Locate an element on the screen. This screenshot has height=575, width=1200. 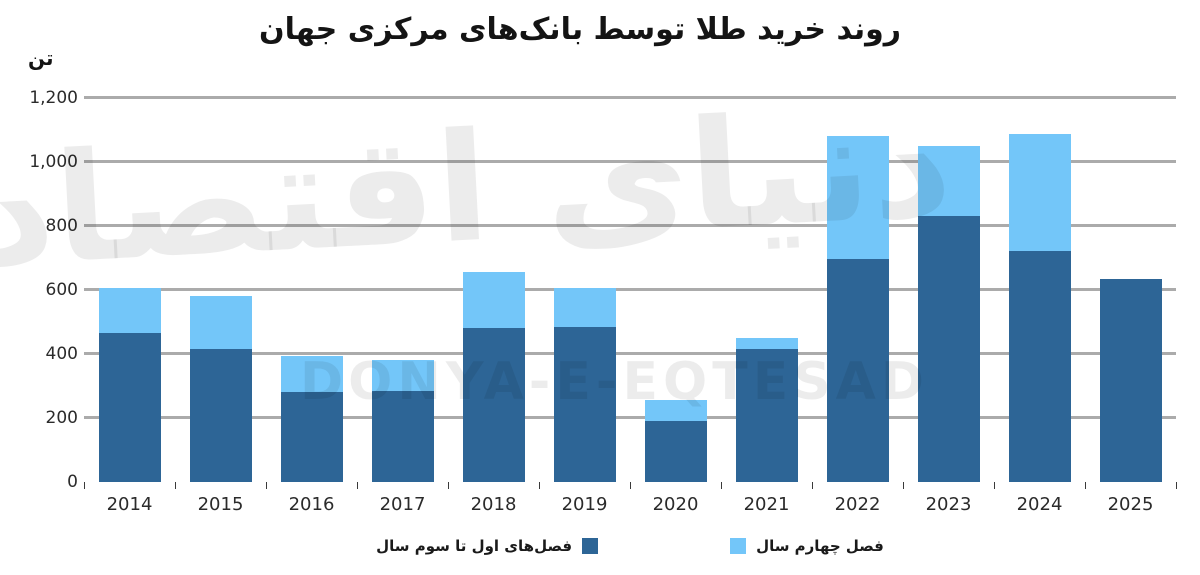
y-axis-unit-label: تن is located at coordinates (41, 58).